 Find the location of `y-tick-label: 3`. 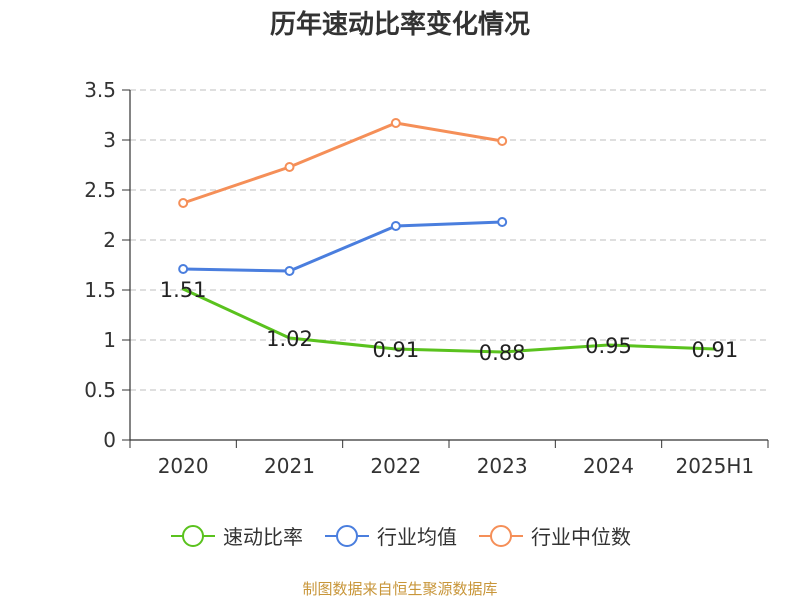

y-tick-label: 3 is located at coordinates (109, 140).